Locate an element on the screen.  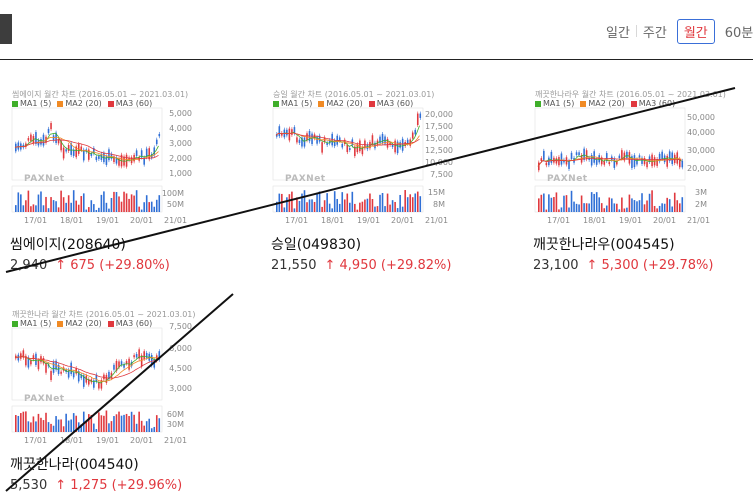
stock-name: 승일(049830) is located at coordinates (316, 245).